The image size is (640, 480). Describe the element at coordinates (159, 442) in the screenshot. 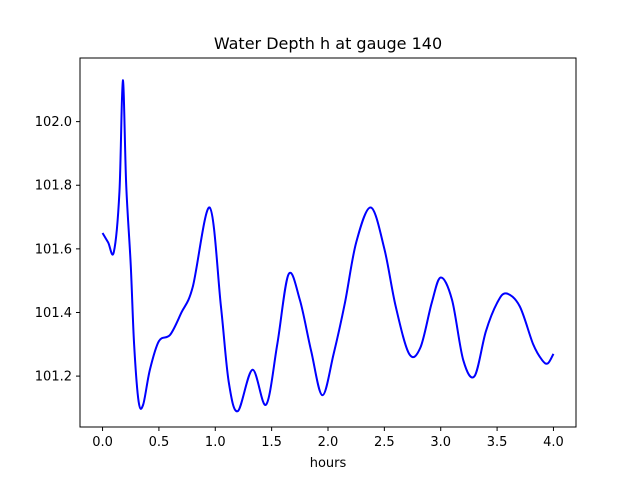

I see `x-tick-label: 0.5` at that location.